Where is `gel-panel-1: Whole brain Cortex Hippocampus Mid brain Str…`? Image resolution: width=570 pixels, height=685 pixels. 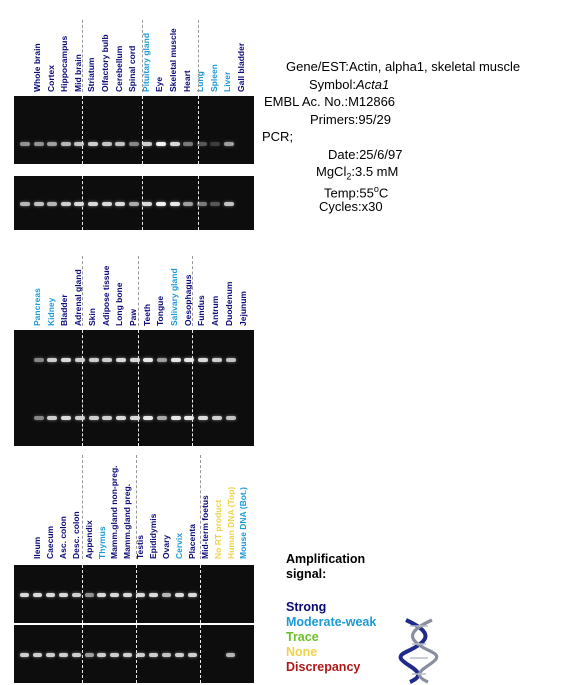 gel-panel-1: Whole brain Cortex Hippocampus Mid brain Str… is located at coordinates (134, 125).